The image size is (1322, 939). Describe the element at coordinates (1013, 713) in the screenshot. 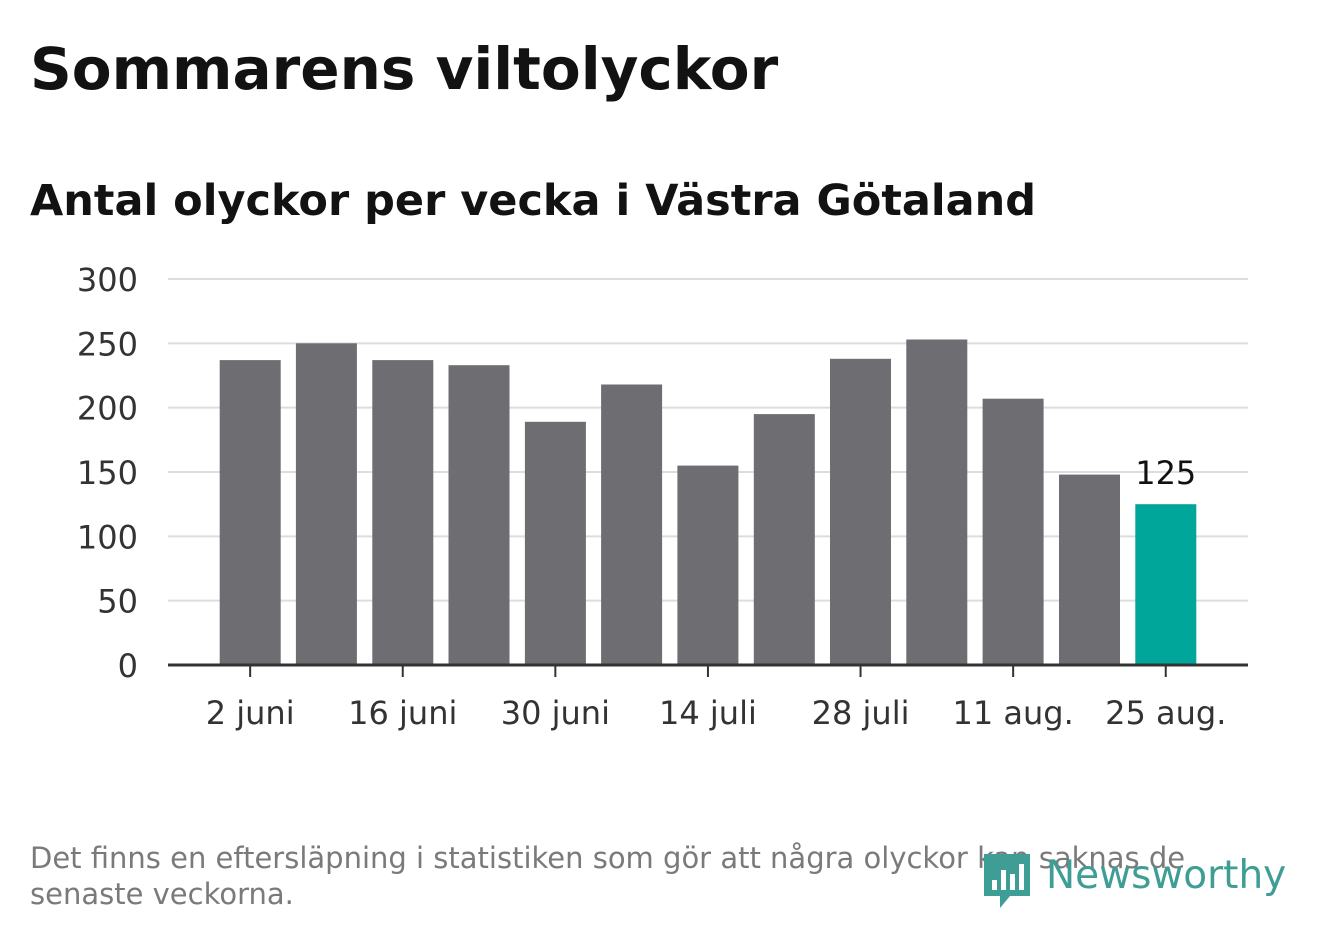

I see `x-tick-label-11-aug: 11 aug.` at that location.